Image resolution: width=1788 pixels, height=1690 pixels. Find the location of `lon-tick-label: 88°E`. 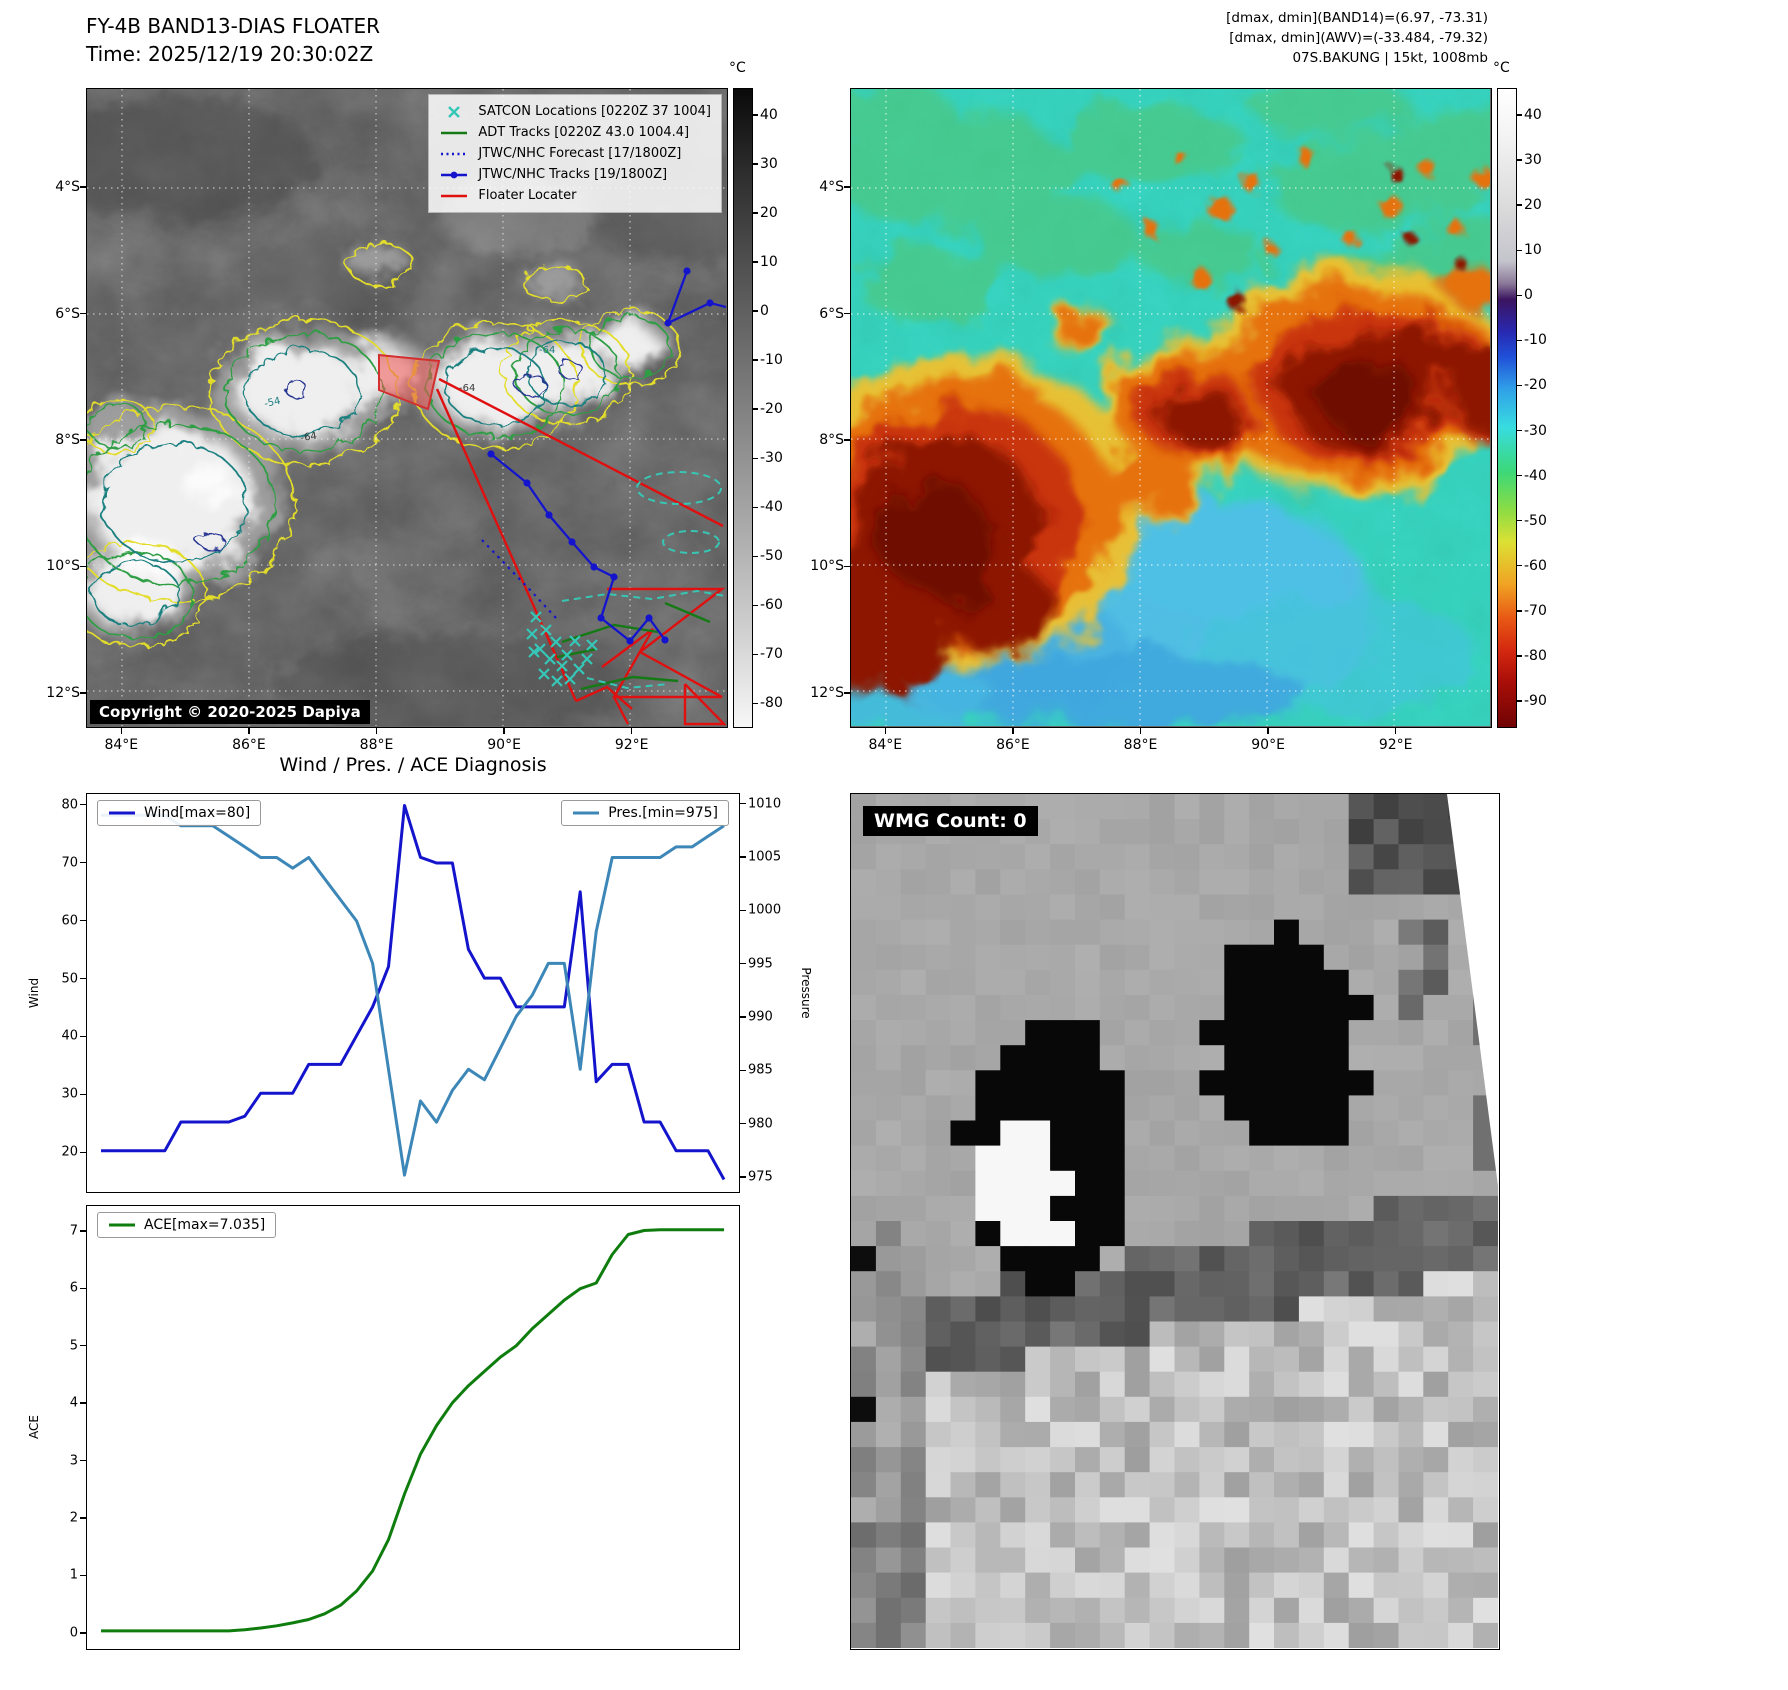

lon-tick-label: 88°E is located at coordinates (1140, 745).